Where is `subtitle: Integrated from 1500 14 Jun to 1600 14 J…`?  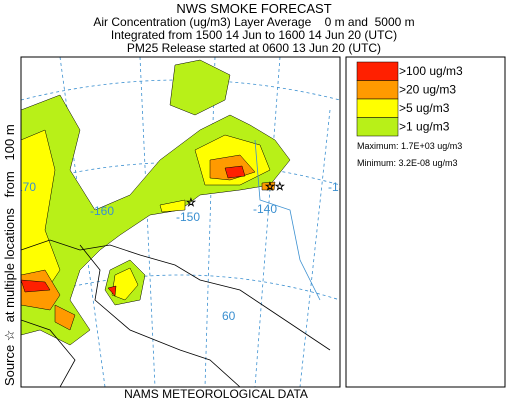
subtitle: Integrated from 1500 14 Jun to 1600 14 J… is located at coordinates (254, 35).